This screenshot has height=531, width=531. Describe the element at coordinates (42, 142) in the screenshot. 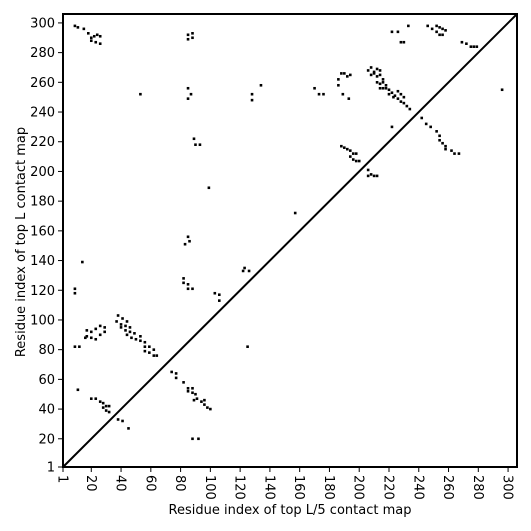

I see `y-tick-label: 220` at that location.